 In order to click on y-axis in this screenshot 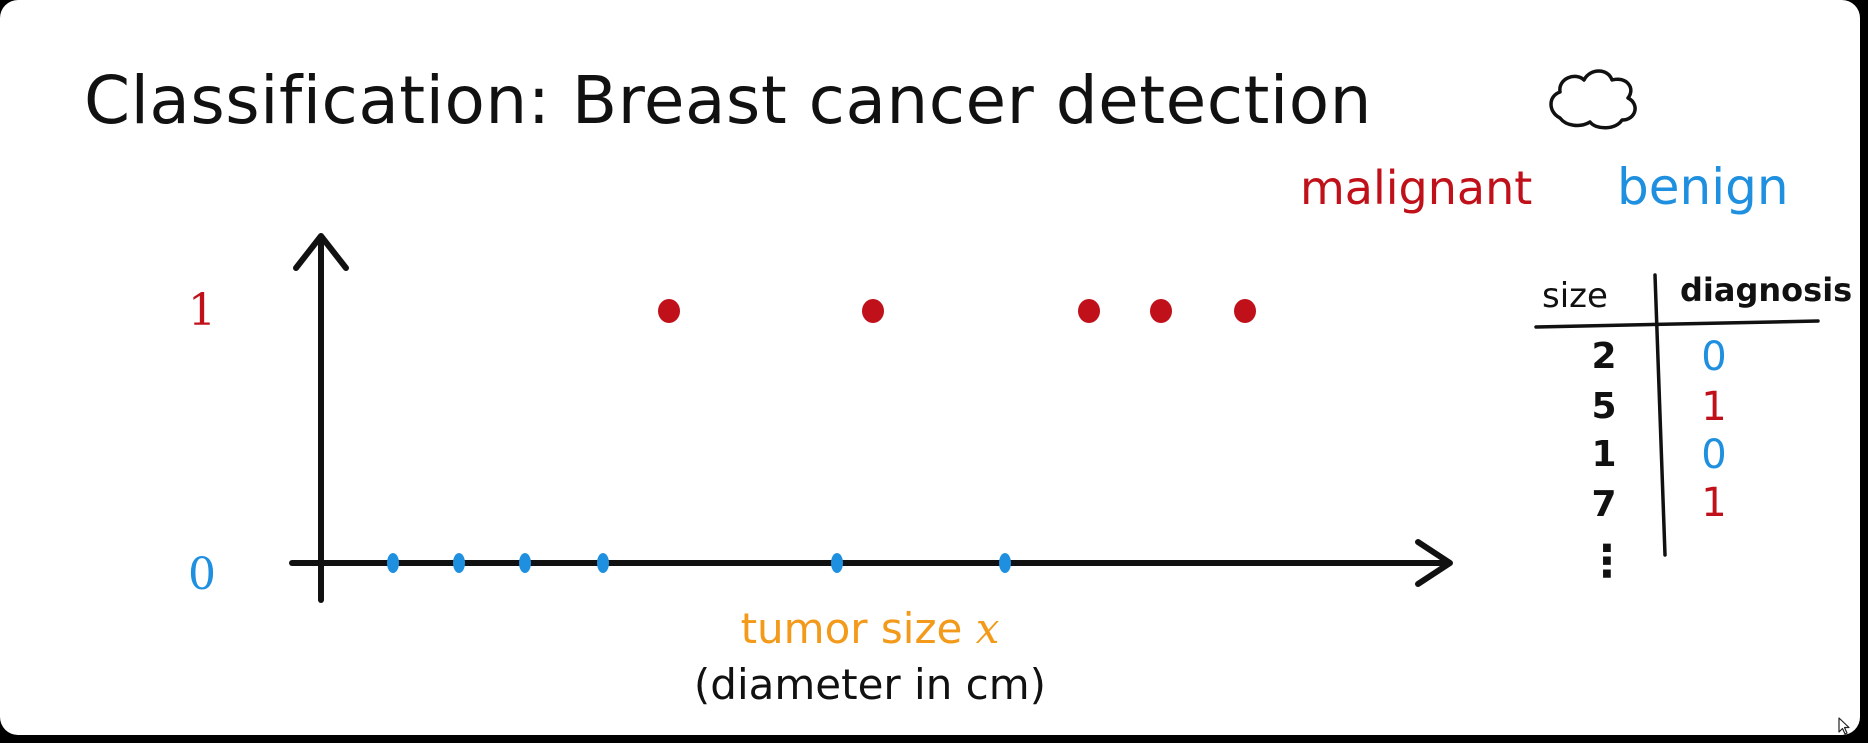, I will do `click(321, 418)`.